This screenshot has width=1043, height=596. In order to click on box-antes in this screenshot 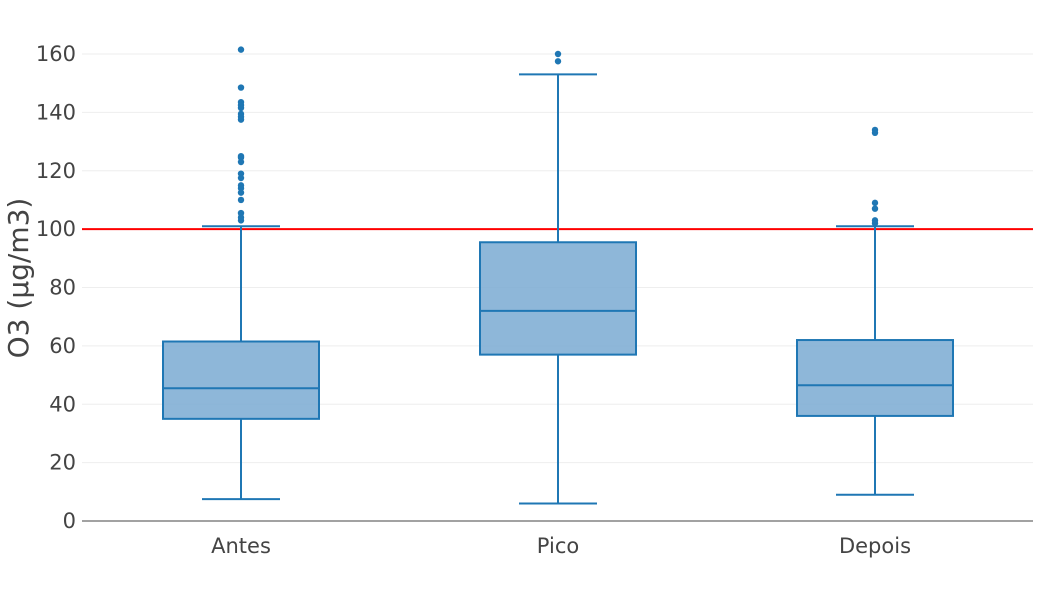, I will do `click(241, 273)`.